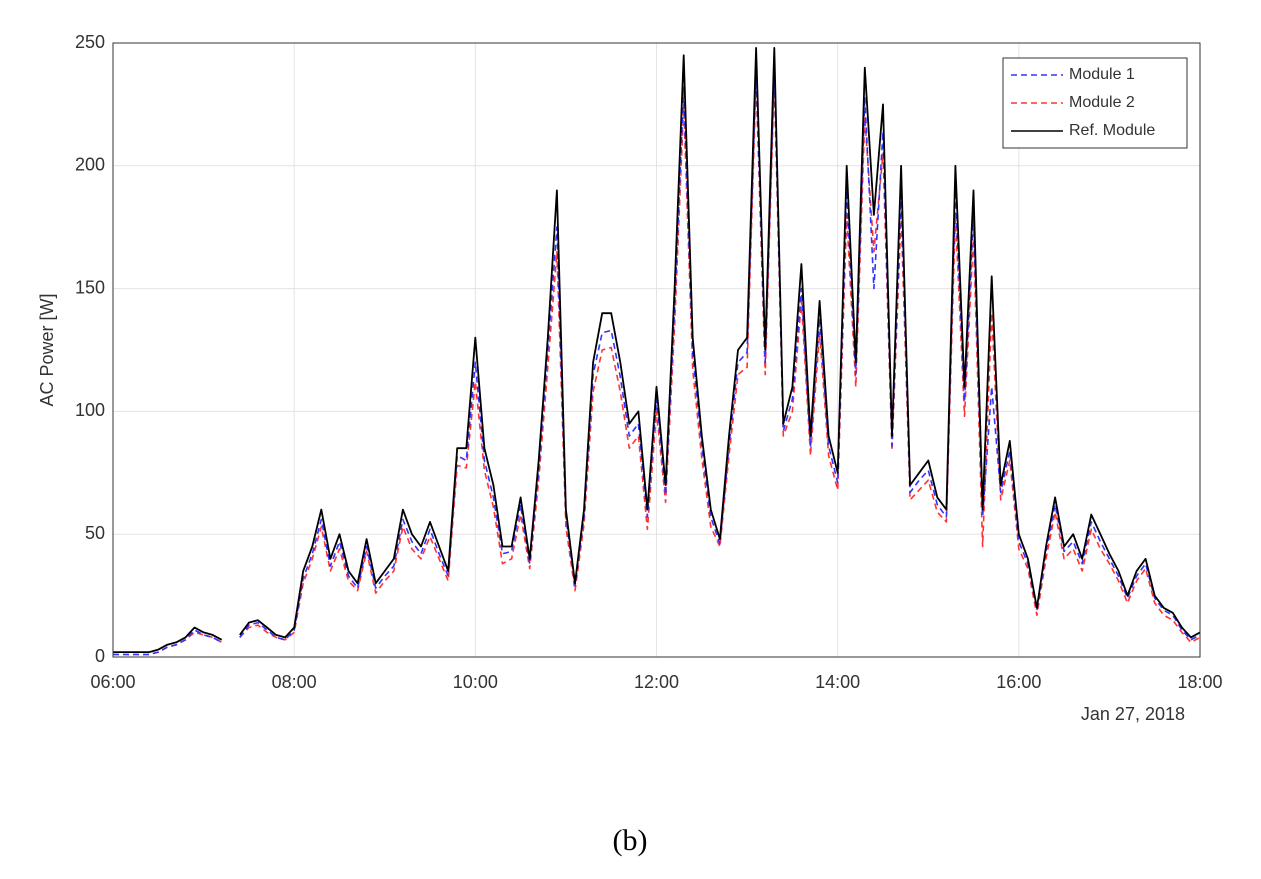 Image resolution: width=1261 pixels, height=879 pixels. Describe the element at coordinates (1112, 130) in the screenshot. I see `legend-label: Ref. Module` at that location.